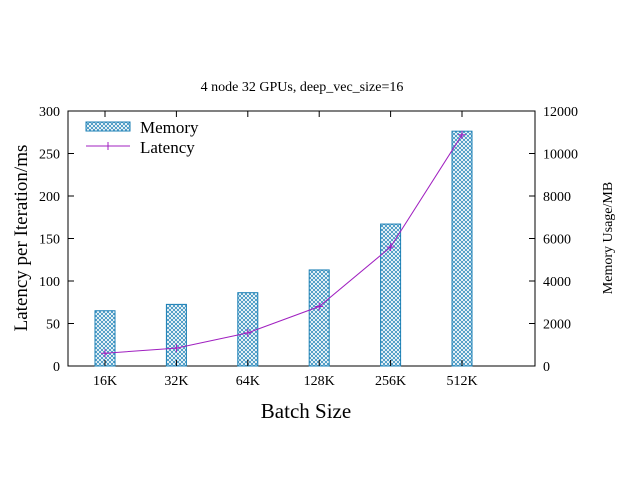 This screenshot has height=480, width=640. What do you see at coordinates (105, 381) in the screenshot?
I see `x-tick-label: 16K` at bounding box center [105, 381].